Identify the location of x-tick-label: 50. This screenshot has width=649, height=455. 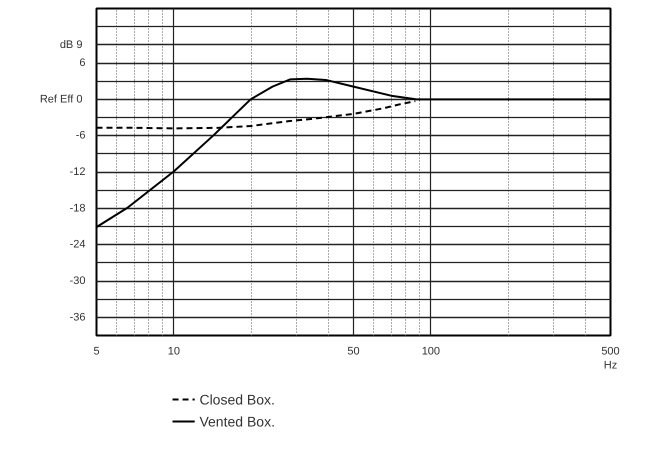
(353, 352).